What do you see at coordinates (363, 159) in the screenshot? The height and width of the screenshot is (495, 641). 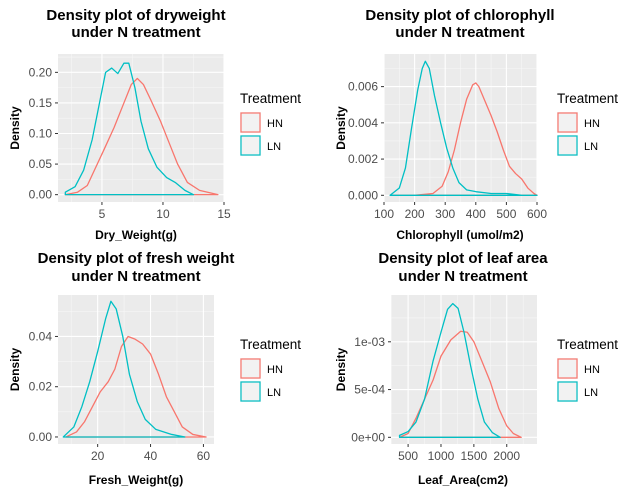 I see `y-tick-label: 0.002` at bounding box center [363, 159].